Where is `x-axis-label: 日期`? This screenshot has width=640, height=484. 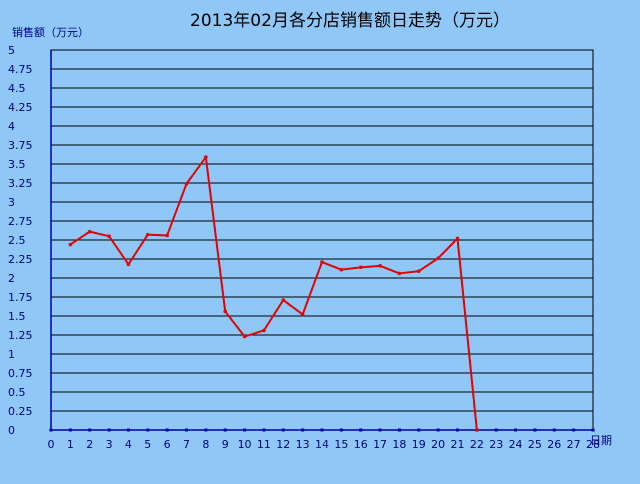
x-axis-label: 日期 is located at coordinates (601, 440).